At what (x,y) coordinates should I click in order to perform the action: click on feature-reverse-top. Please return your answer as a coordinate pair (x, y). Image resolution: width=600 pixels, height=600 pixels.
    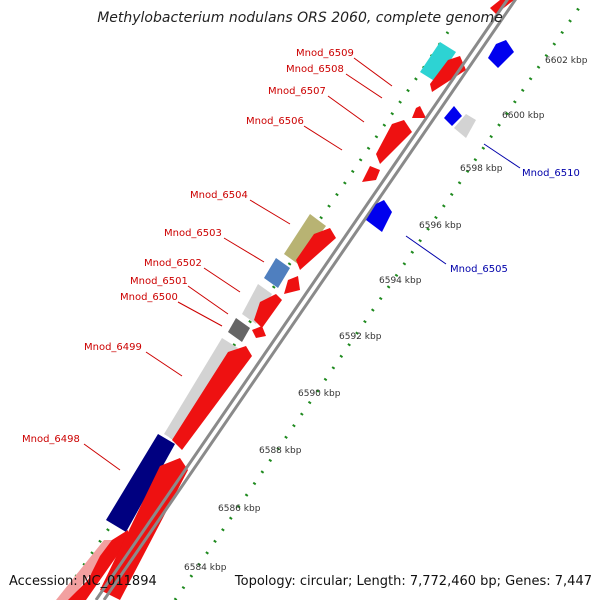
    Looking at the image, I should click on (501, 54).